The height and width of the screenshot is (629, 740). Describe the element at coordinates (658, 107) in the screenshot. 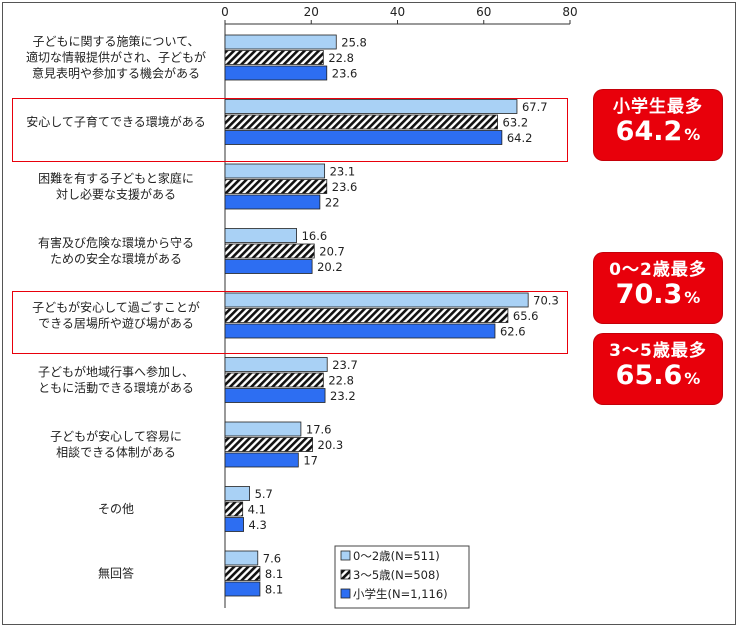

I see `callout-title: 小学生最多` at that location.